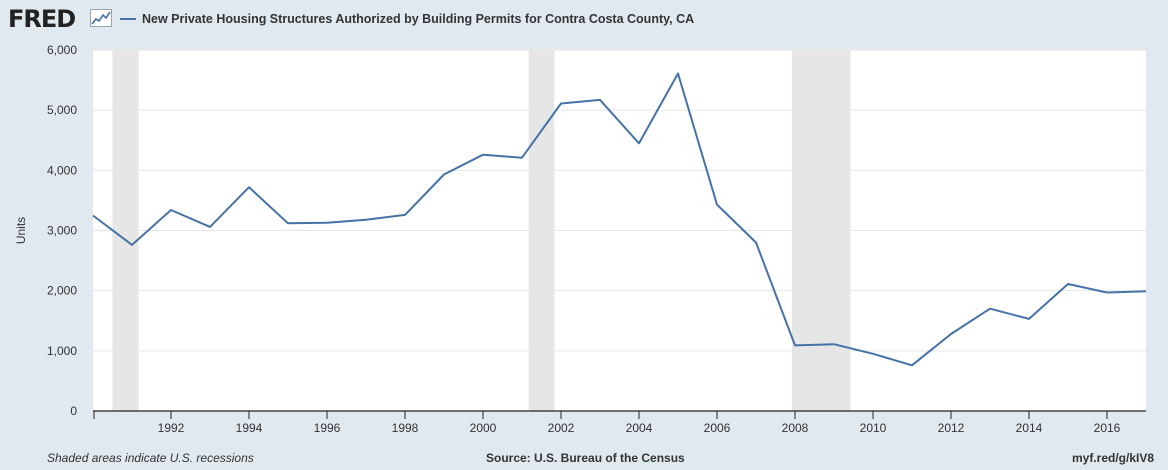  I want to click on legend-swatch, so click(128, 19).